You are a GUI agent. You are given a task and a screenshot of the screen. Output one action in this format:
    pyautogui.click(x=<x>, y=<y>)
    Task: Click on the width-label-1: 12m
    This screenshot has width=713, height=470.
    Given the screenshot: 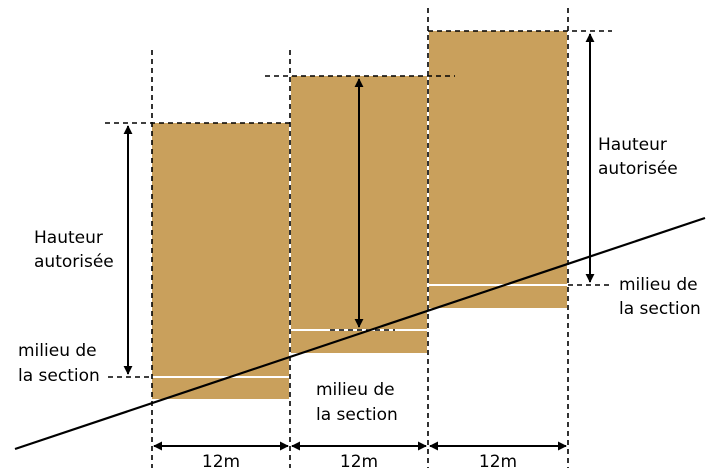 What is the action you would take?
    pyautogui.click(x=221, y=461)
    